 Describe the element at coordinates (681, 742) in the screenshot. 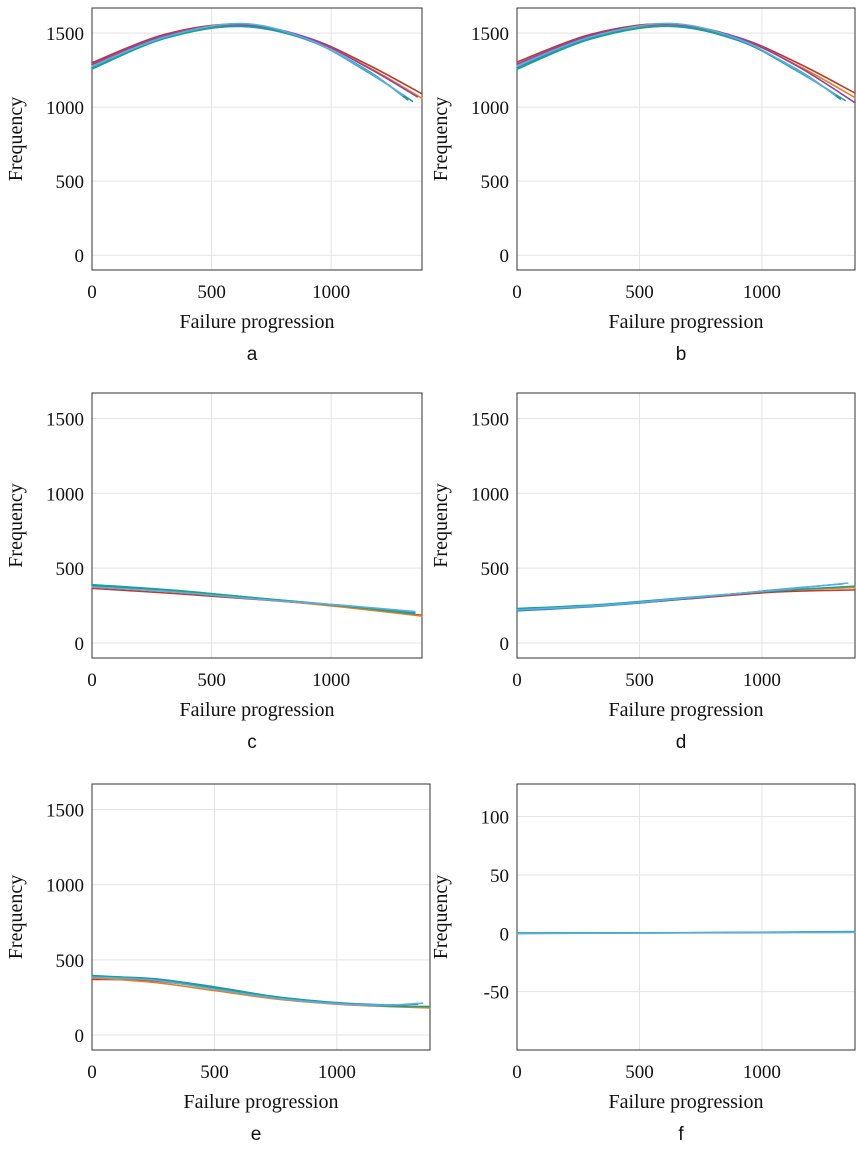

I see `panel-caption: d` at that location.